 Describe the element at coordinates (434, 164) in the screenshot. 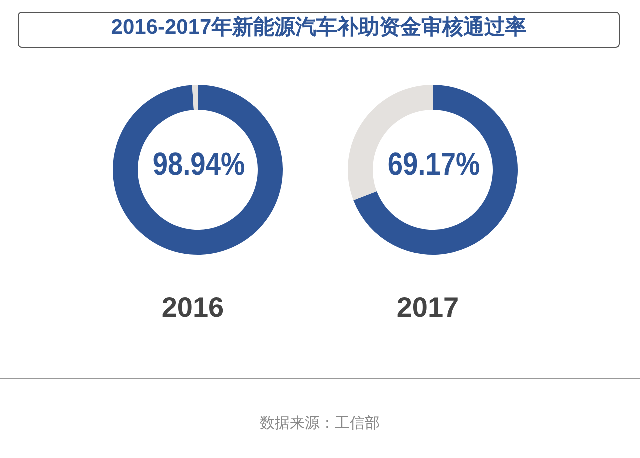

I see `data-label: 69.17%` at that location.